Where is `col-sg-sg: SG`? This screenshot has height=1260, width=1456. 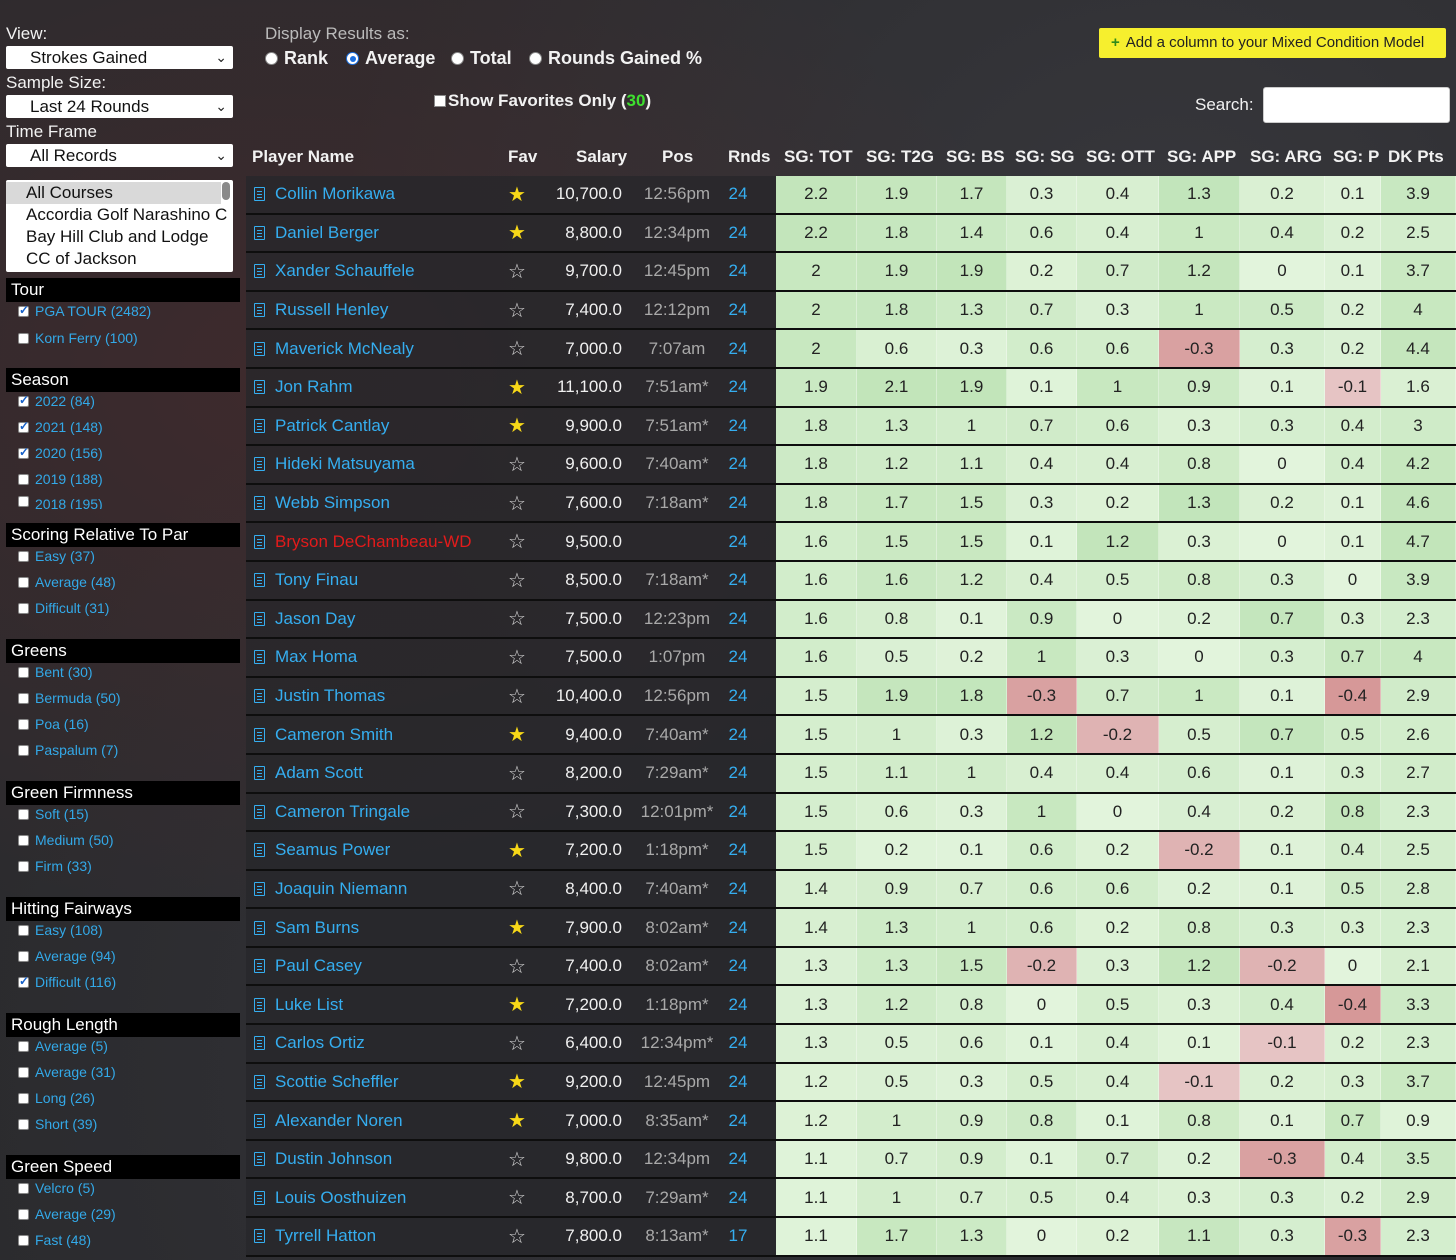
col-sg-sg: SG is located at coordinates (1045, 156).